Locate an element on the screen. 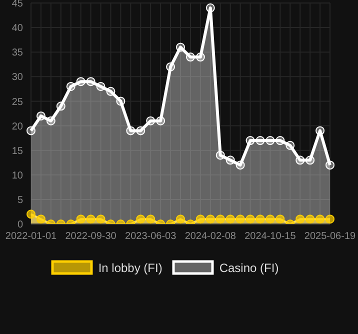 Image resolution: width=358 pixels, height=334 pixels. x-tick-label: 2022-01-01 is located at coordinates (31, 236).